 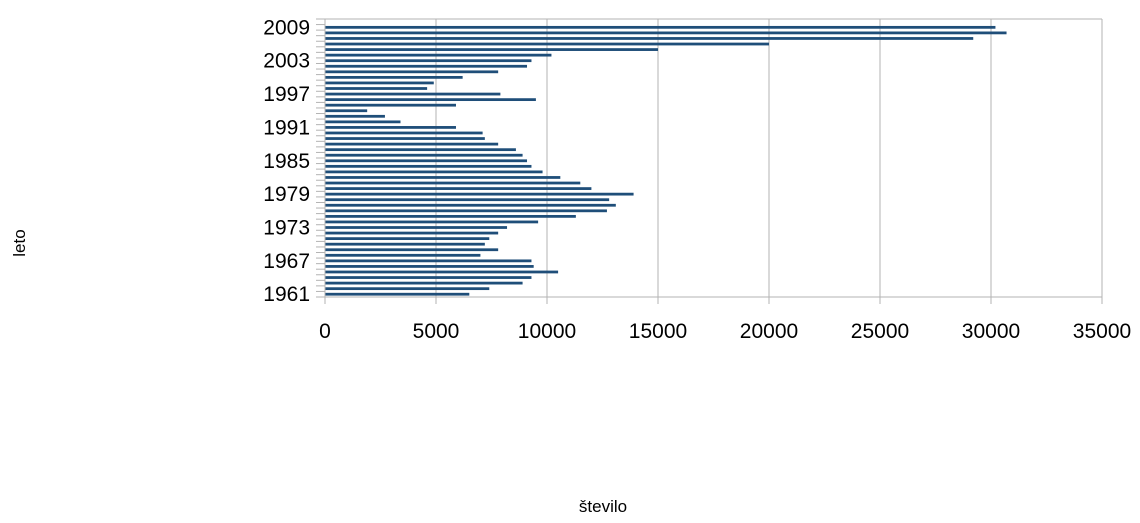 What do you see at coordinates (412, 72) in the screenshot?
I see `bar-2001` at bounding box center [412, 72].